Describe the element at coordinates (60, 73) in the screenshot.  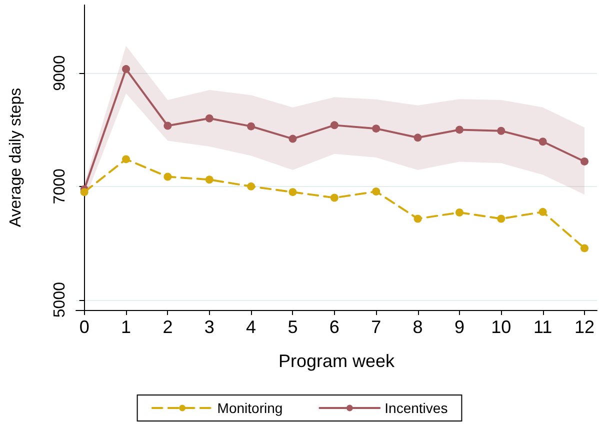
I see `y-tick-label: 9000` at that location.